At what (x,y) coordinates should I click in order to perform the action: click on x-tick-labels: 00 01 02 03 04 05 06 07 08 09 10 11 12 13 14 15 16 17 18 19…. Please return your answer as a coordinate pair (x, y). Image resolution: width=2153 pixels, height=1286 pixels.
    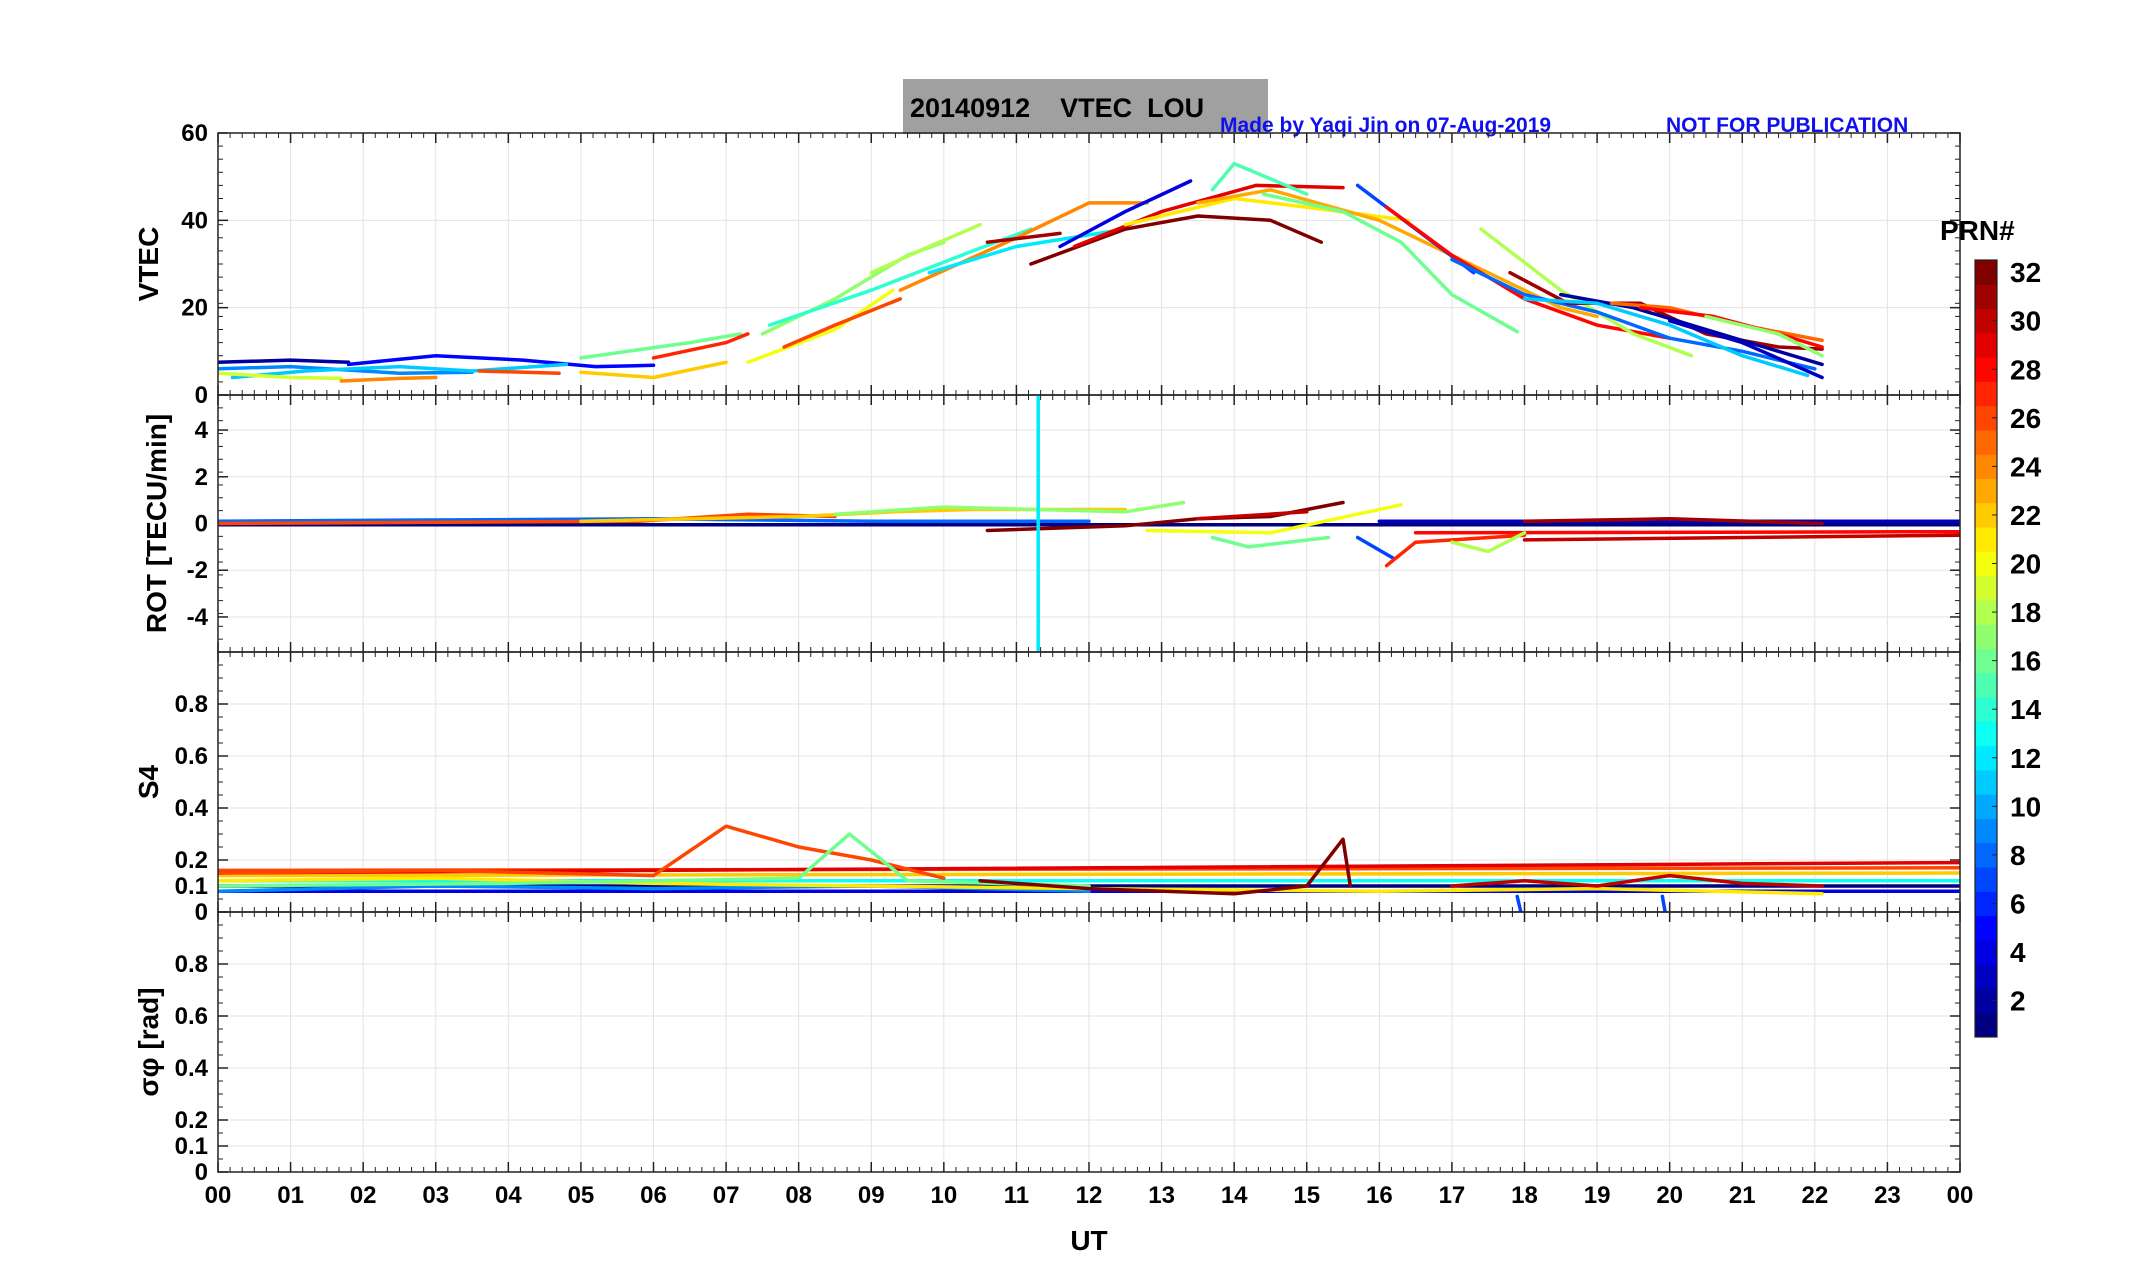
    Looking at the image, I should click on (1089, 1195).